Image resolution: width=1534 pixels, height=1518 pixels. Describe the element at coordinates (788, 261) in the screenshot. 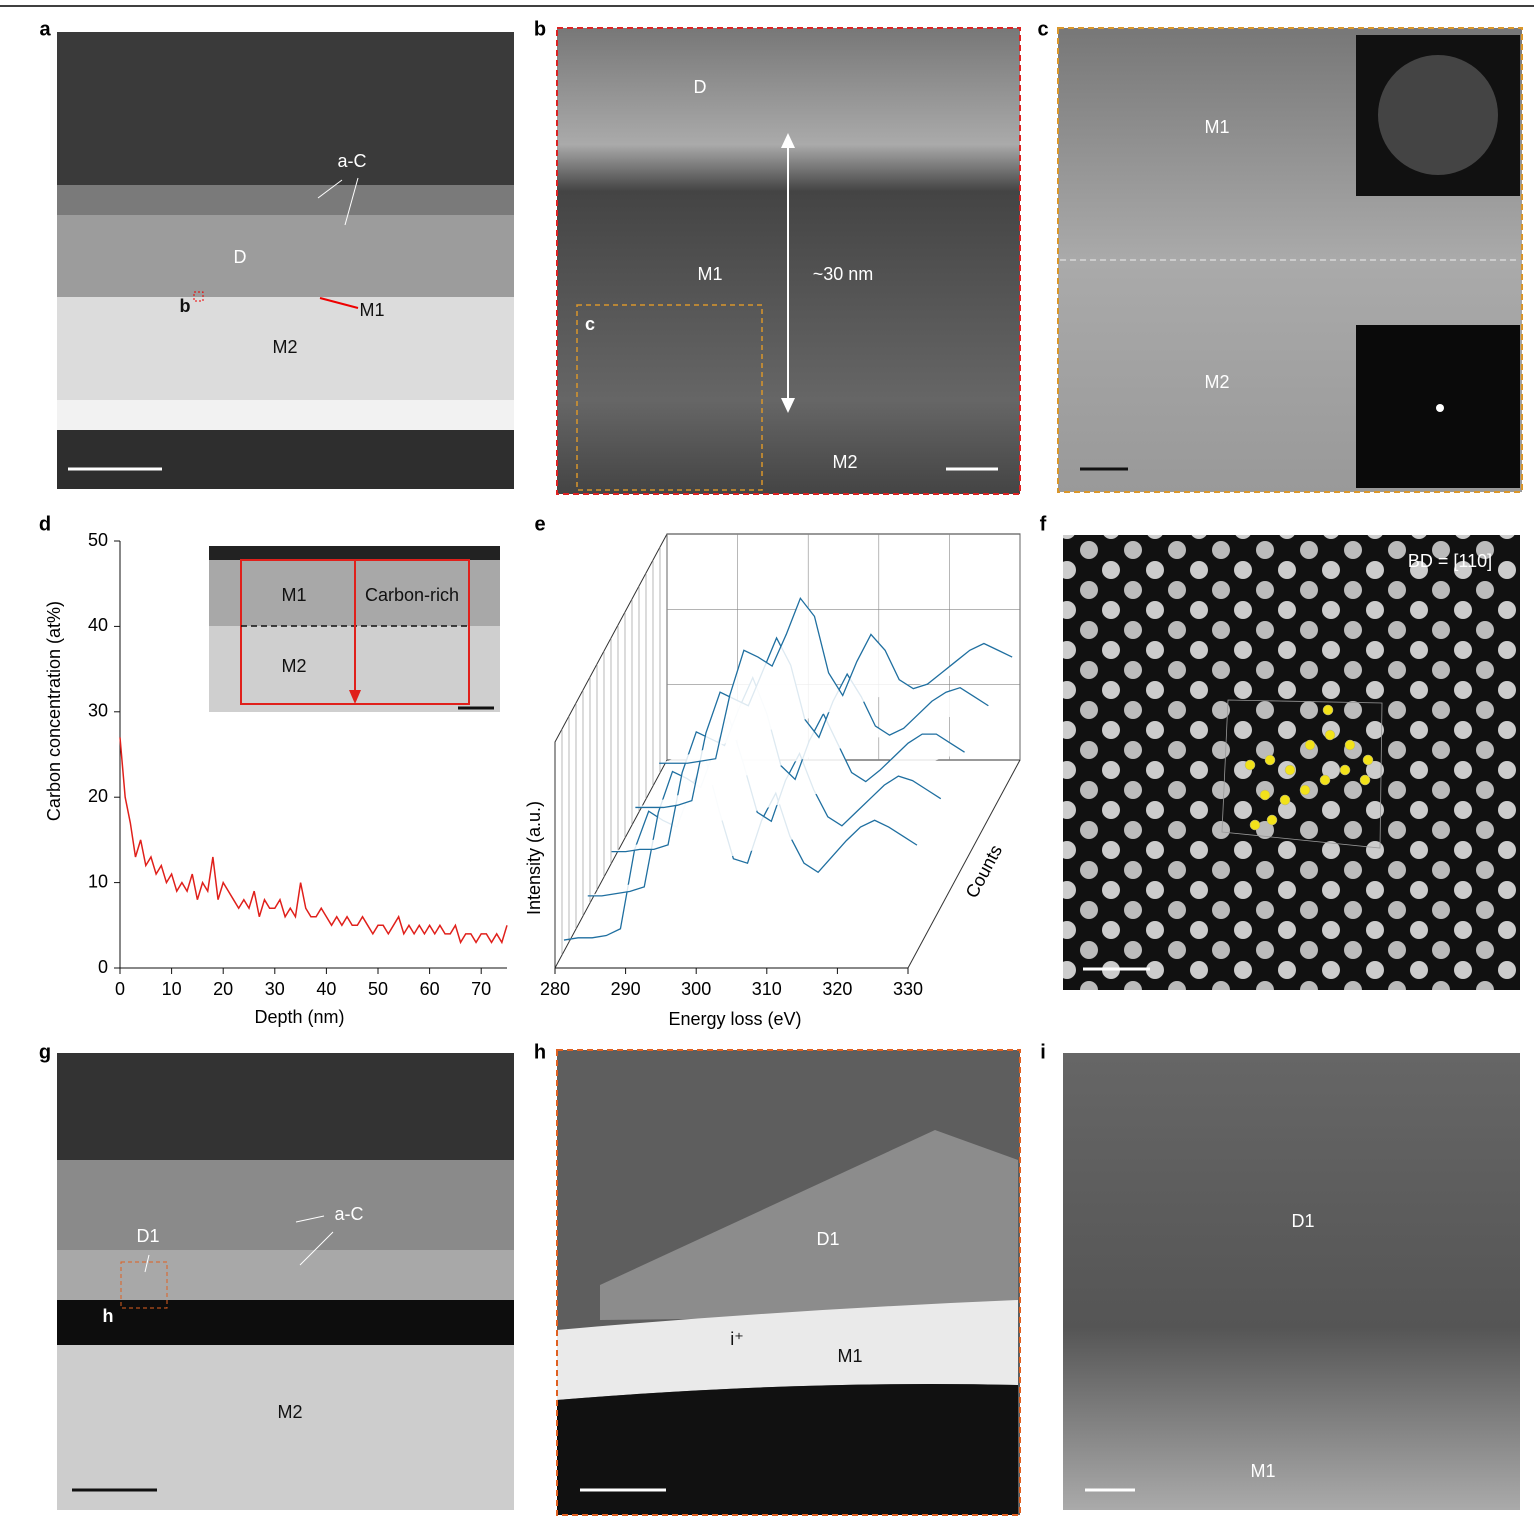

I see `panel-b: D M1 ~30 nm c M2` at that location.